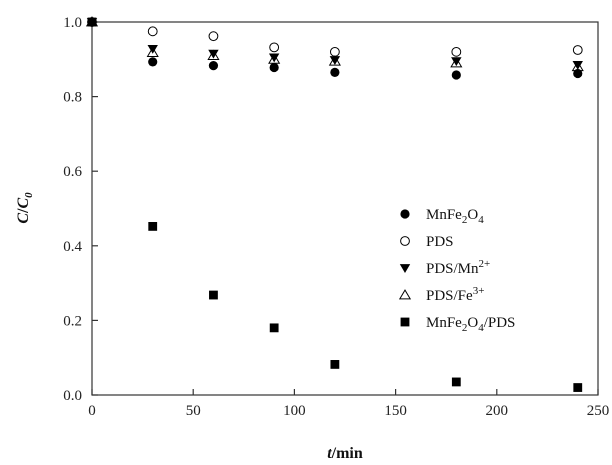 This screenshot has height=465, width=612. Describe the element at coordinates (23, 203) in the screenshot. I see `y-axis-label-c0: C` at that location.